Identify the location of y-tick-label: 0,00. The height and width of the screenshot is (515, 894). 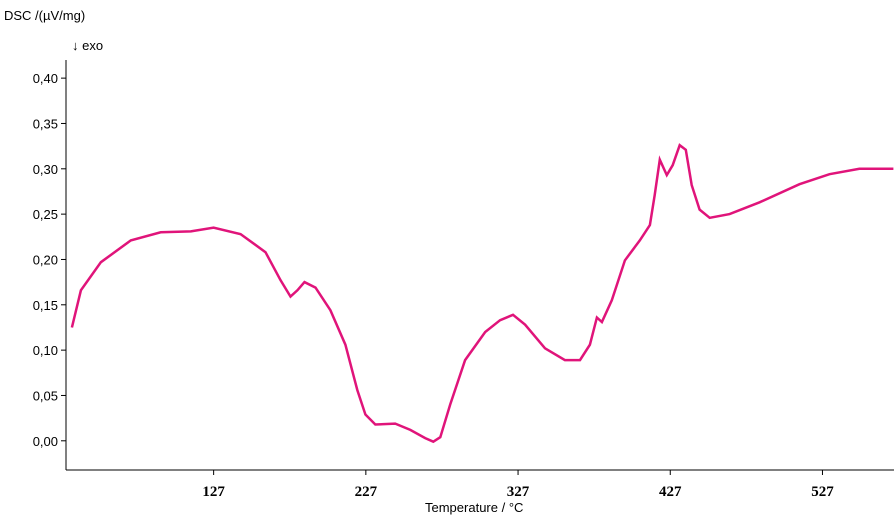
(45, 441).